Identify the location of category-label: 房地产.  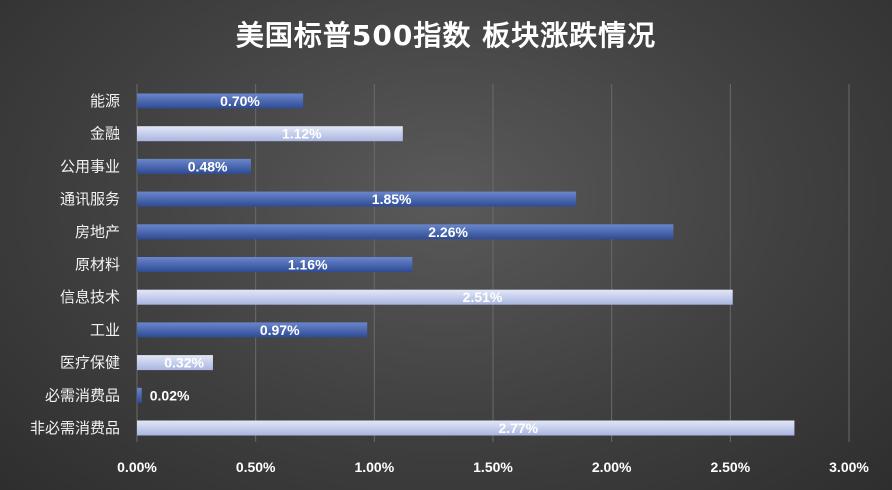
(97, 232).